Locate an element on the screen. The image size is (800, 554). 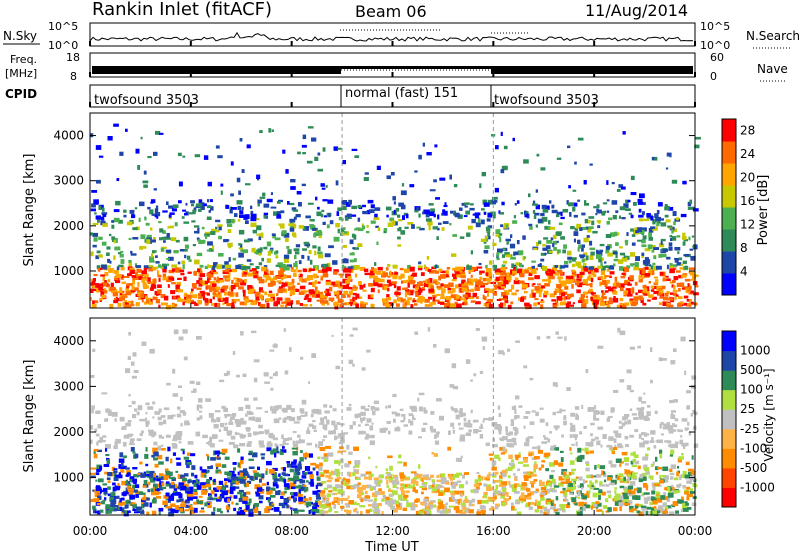
range-tick-label: 4000 is located at coordinates (68, 136).